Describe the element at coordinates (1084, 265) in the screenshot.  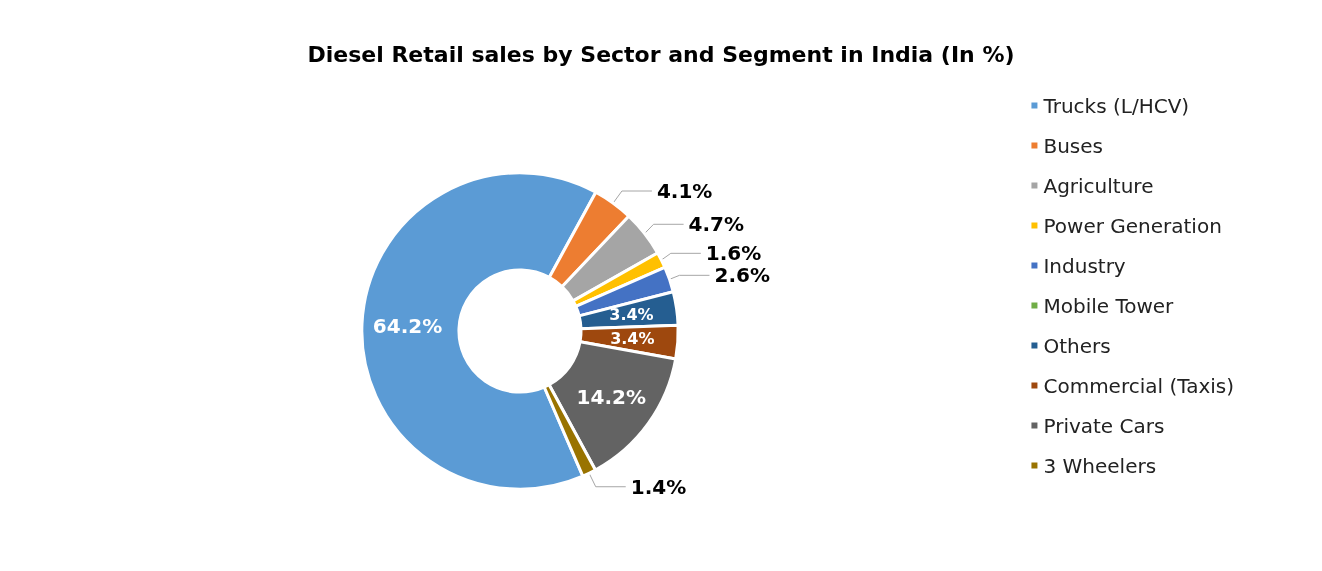
I see `legend-label: Industry` at that location.